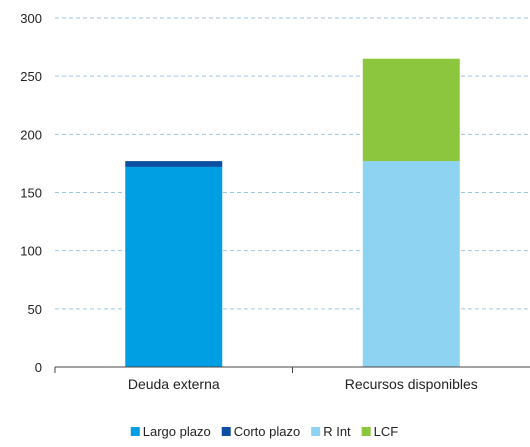 This screenshot has width=530, height=447. What do you see at coordinates (174, 384) in the screenshot?
I see `x-category-label: Deuda externa` at bounding box center [174, 384].